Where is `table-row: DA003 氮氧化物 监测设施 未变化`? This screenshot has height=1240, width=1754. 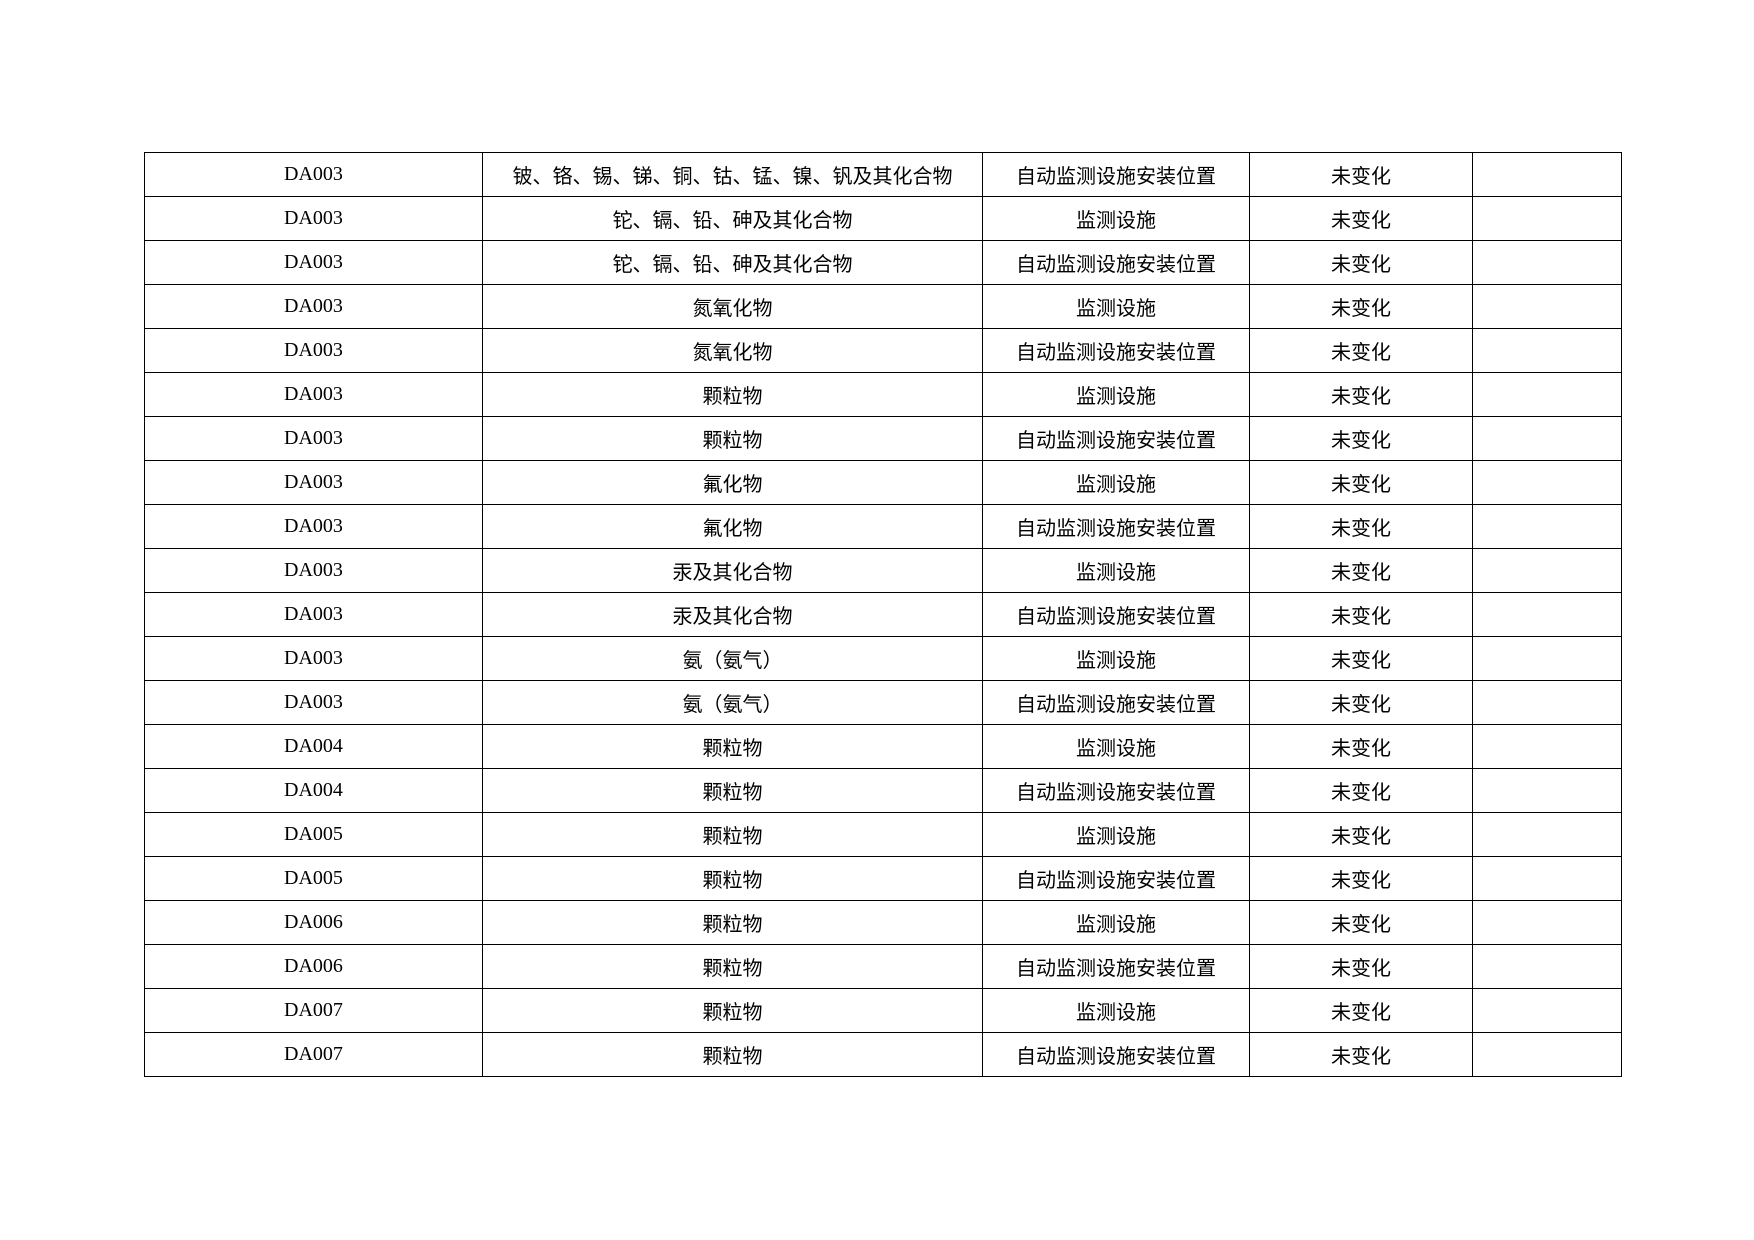
table-row: DA003 氮氧化物 监测设施 未变化 is located at coordinates (883, 306).